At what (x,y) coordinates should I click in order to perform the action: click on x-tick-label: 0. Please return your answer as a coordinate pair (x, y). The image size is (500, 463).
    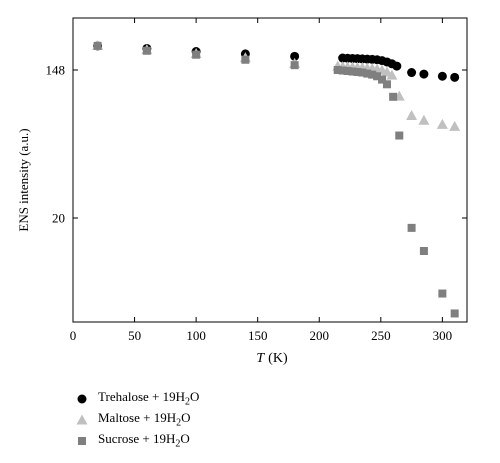
    Looking at the image, I should click on (73, 335).